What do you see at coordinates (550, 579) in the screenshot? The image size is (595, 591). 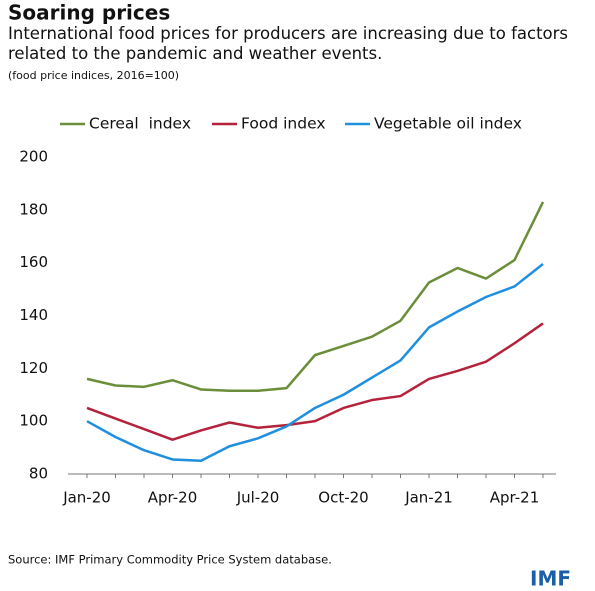 I see `logo: IMF` at bounding box center [550, 579].